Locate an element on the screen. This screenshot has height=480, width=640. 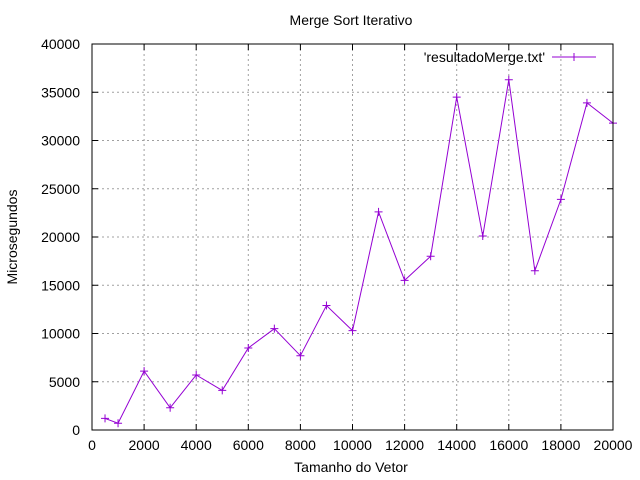
x-tick-label: 16000 is located at coordinates (508, 445).